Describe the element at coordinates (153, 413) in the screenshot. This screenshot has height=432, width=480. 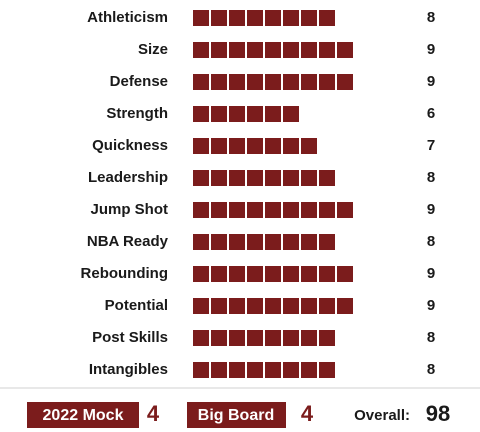
I see `mock-value: 4` at that location.